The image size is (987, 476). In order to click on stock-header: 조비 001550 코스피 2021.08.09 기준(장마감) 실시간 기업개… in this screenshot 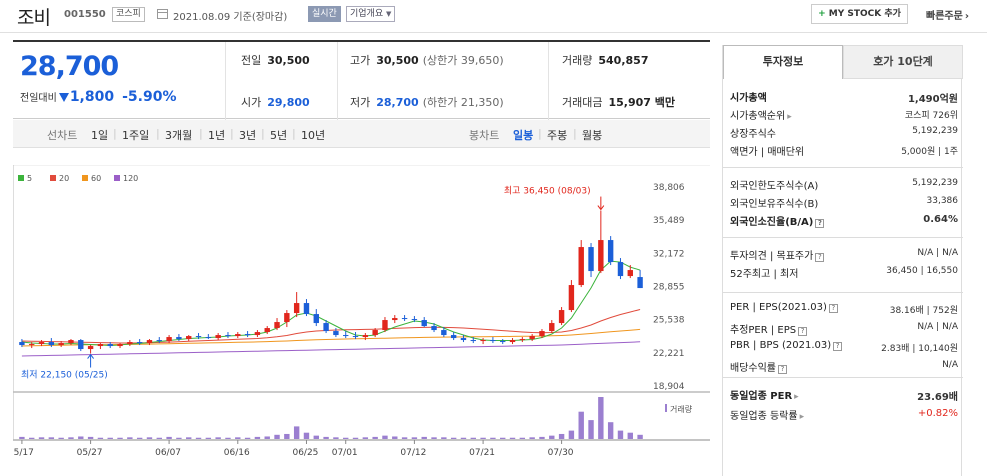, I will do `click(493, 16)`.